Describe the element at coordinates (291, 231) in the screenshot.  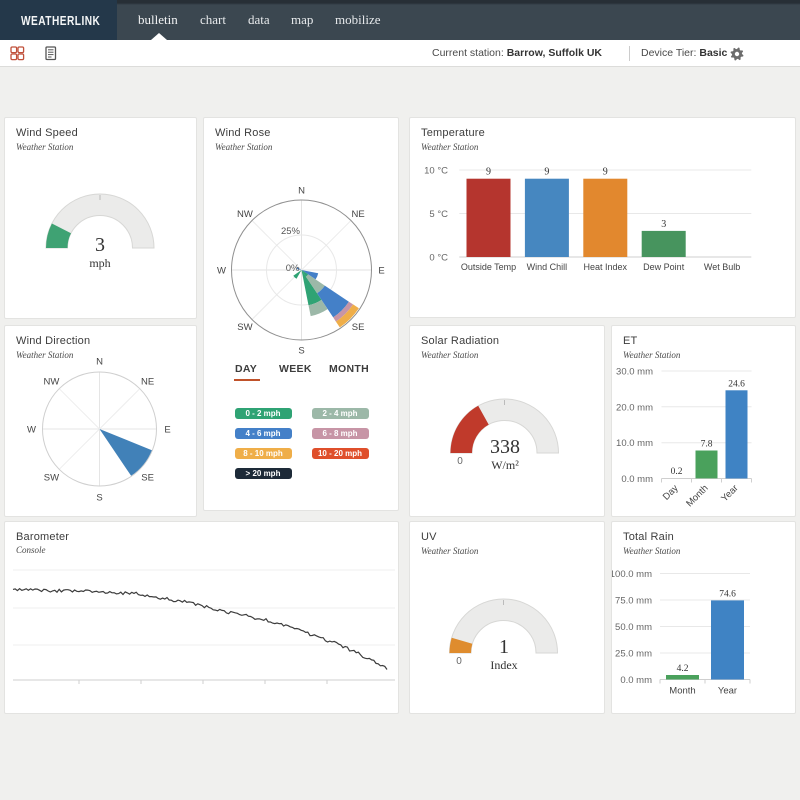
I see `svg-text: 25%` at that location.